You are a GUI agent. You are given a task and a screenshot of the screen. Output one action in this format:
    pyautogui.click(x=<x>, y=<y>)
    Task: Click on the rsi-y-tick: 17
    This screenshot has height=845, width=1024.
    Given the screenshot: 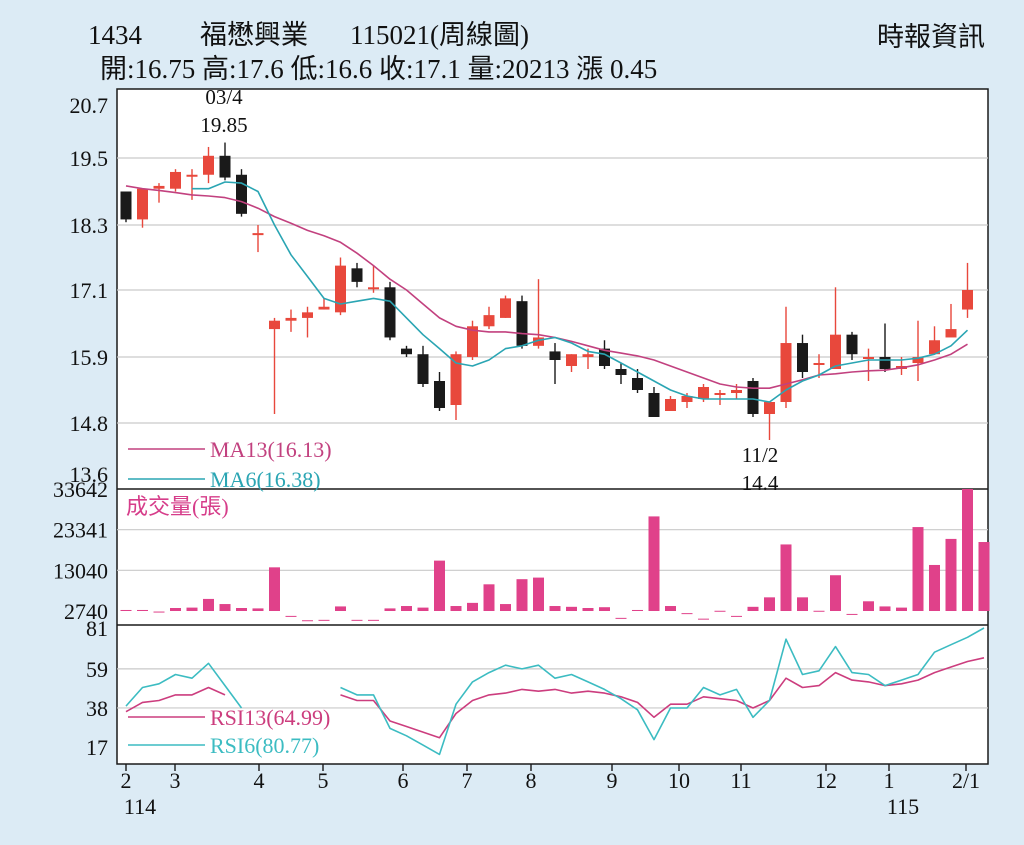 What is the action you would take?
    pyautogui.click(x=97, y=747)
    